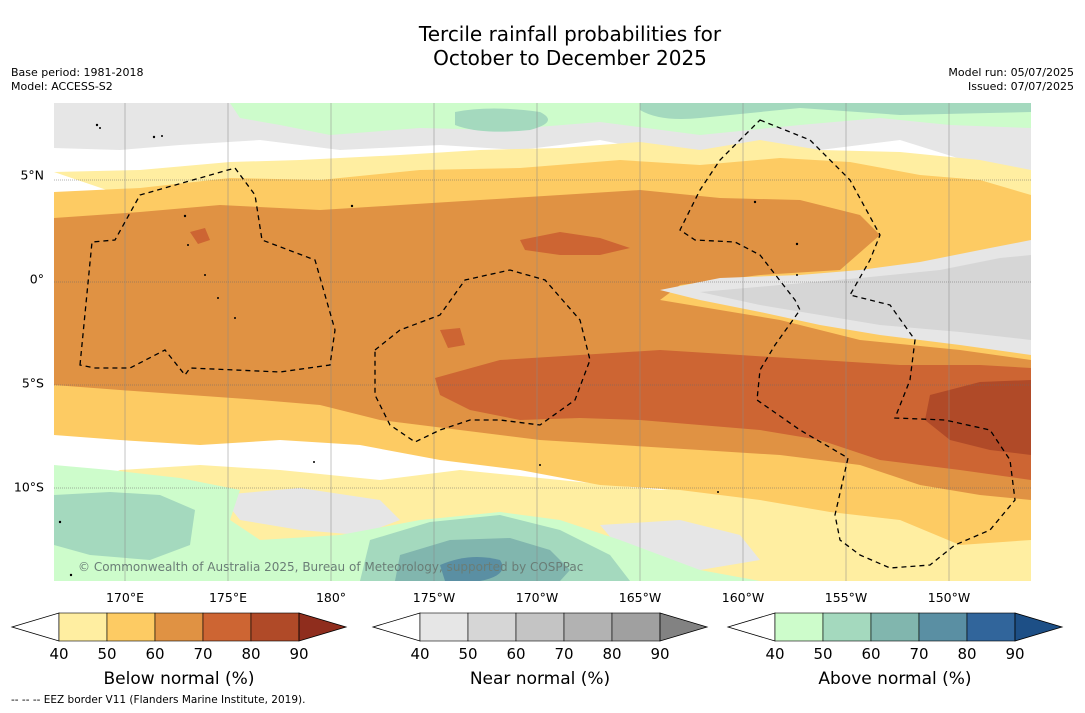 The width and height of the screenshot is (1085, 713). What do you see at coordinates (895, 650) in the screenshot?
I see `colorbar: 40 50 60 70 80 90 Above normal (%)` at bounding box center [895, 650].